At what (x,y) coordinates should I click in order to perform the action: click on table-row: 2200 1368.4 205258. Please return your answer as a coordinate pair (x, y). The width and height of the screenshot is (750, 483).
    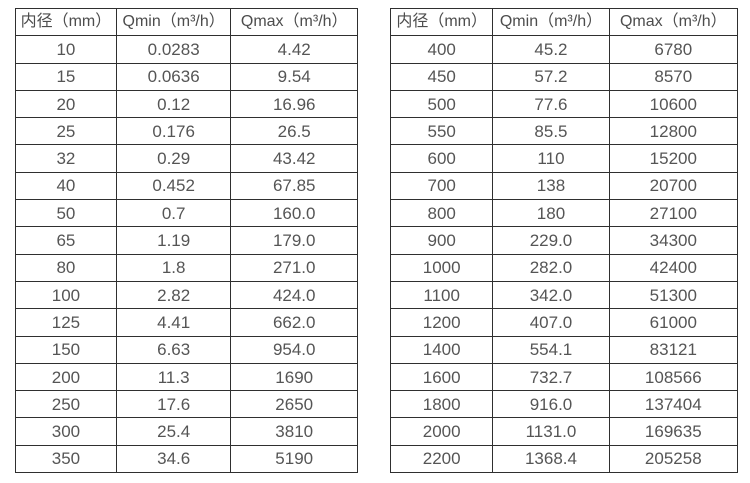
    Looking at the image, I should click on (564, 459).